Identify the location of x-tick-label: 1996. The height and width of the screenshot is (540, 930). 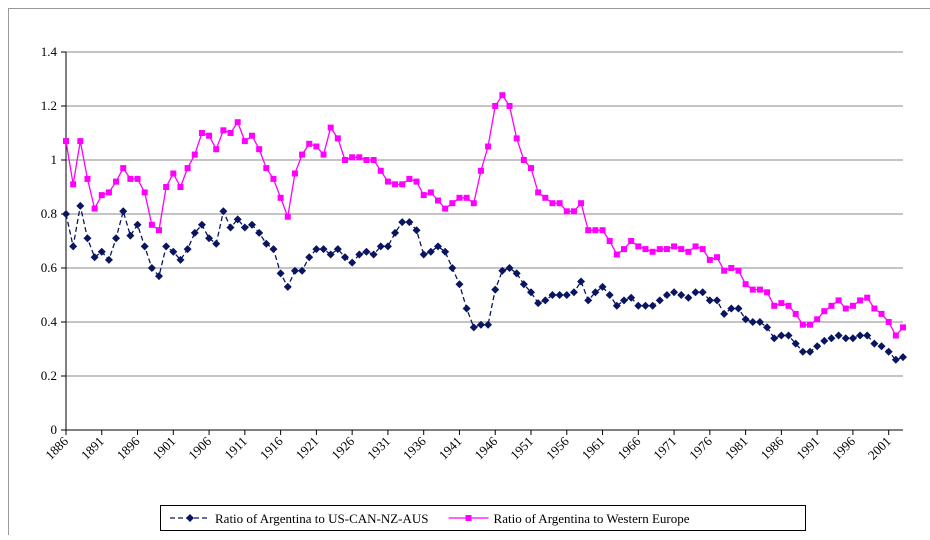
(843, 447).